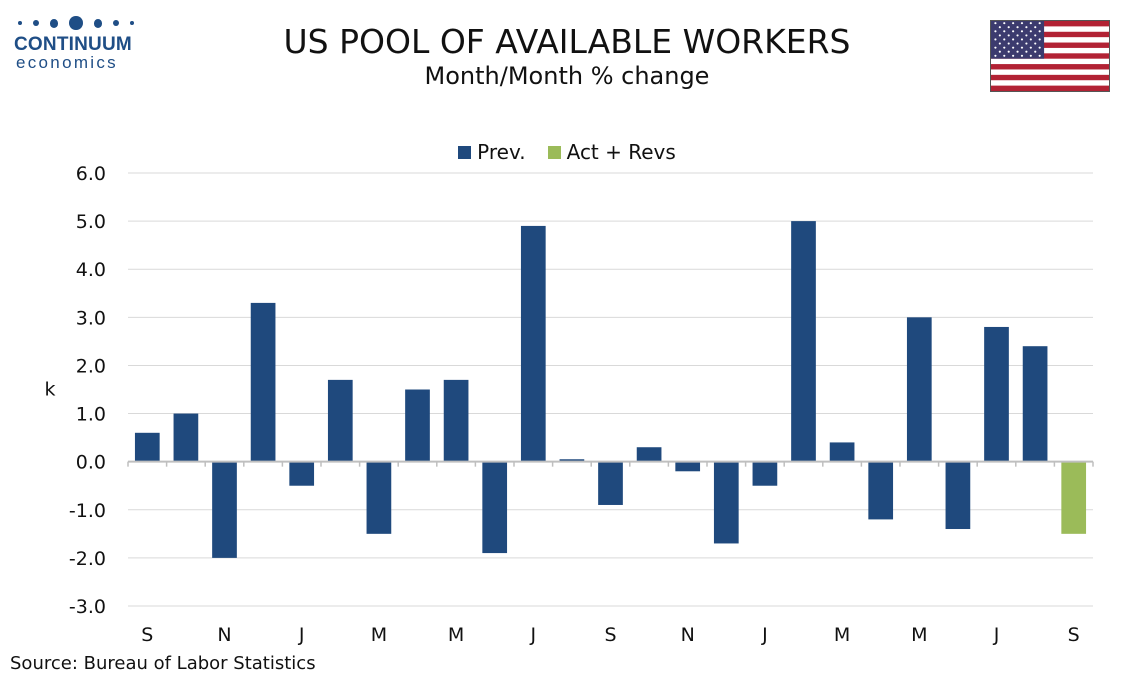 The image size is (1134, 680). What do you see at coordinates (1074, 497) in the screenshot?
I see `bar-act-revs` at bounding box center [1074, 497].